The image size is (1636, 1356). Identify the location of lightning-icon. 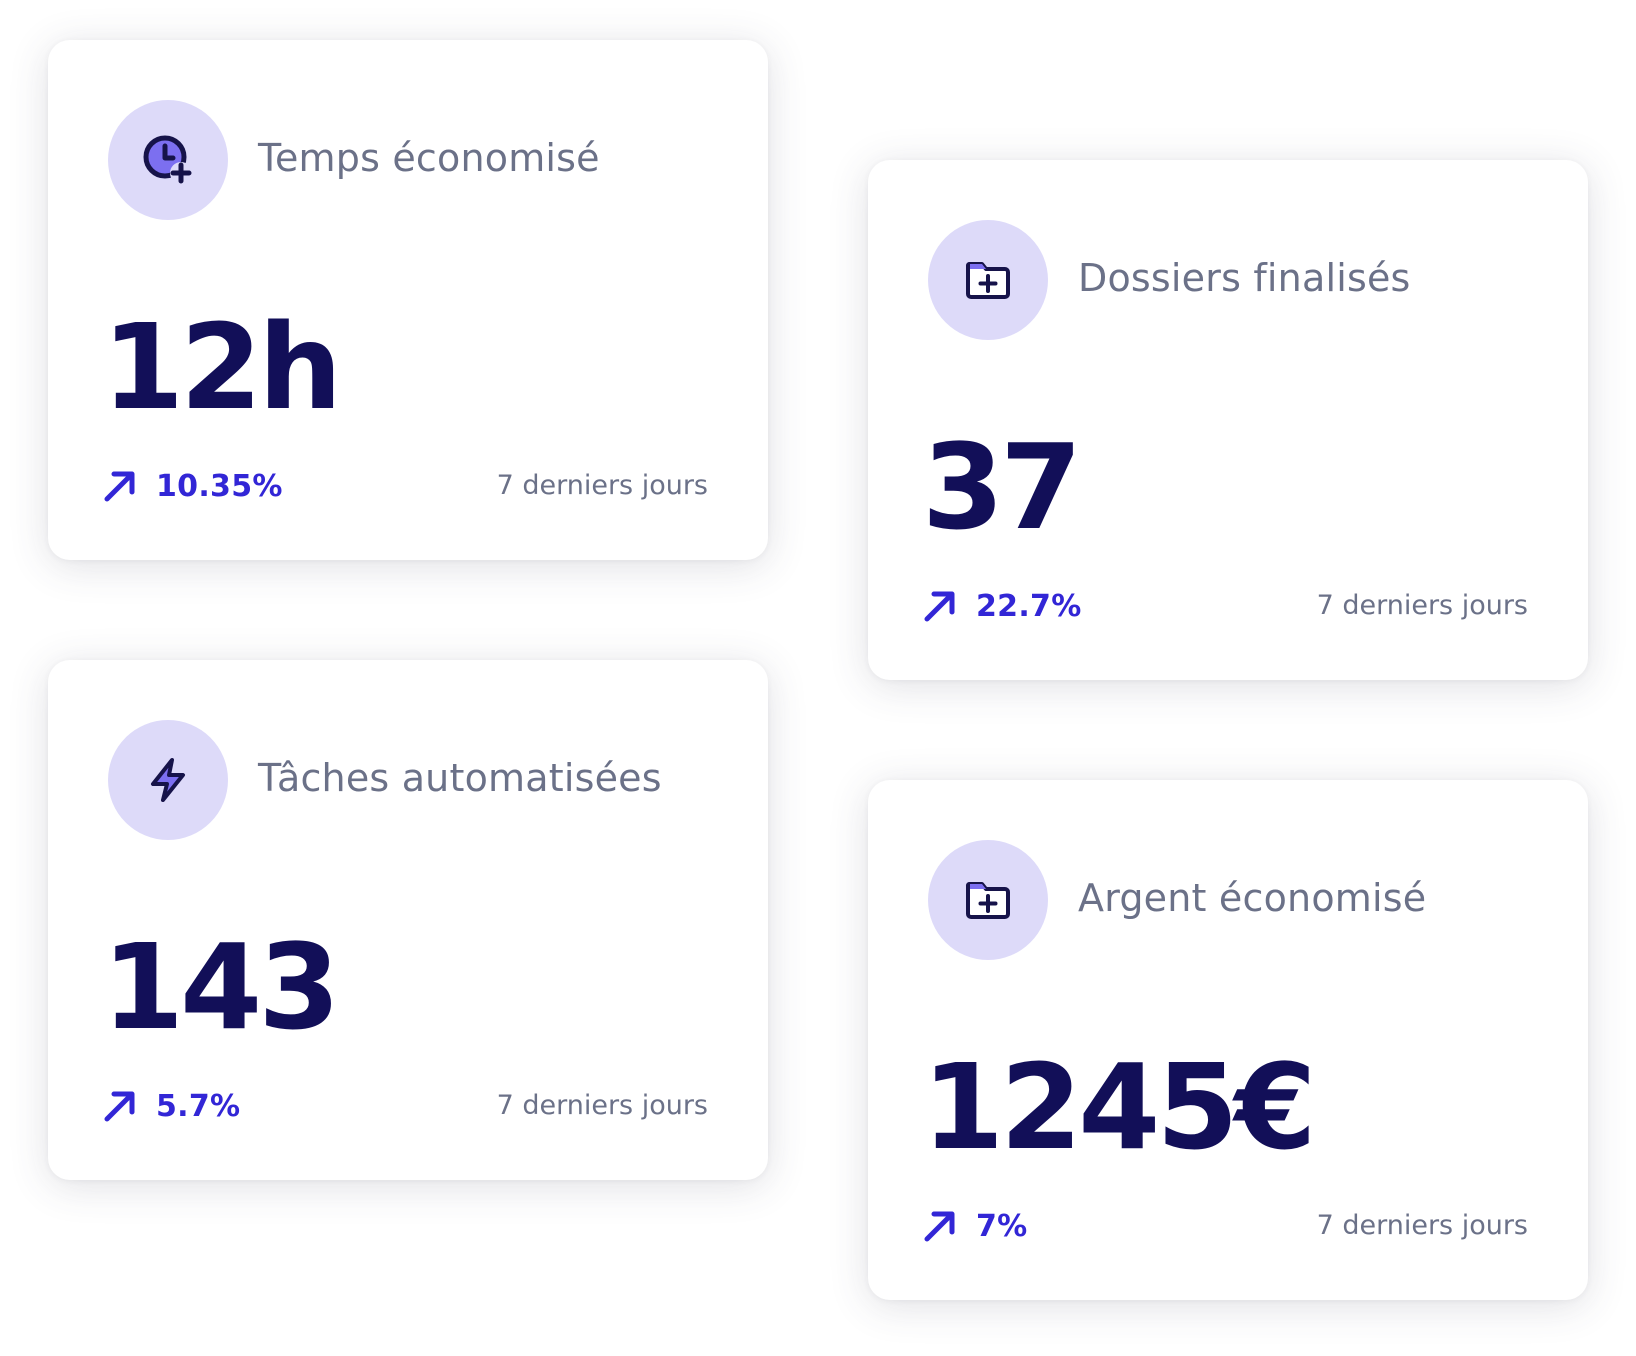
(168, 780).